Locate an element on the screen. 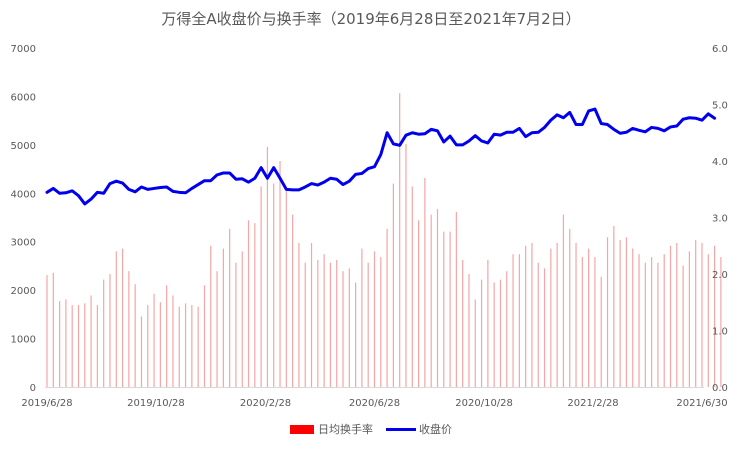  legend-label-turnover: 日均换手率 is located at coordinates (345, 429).